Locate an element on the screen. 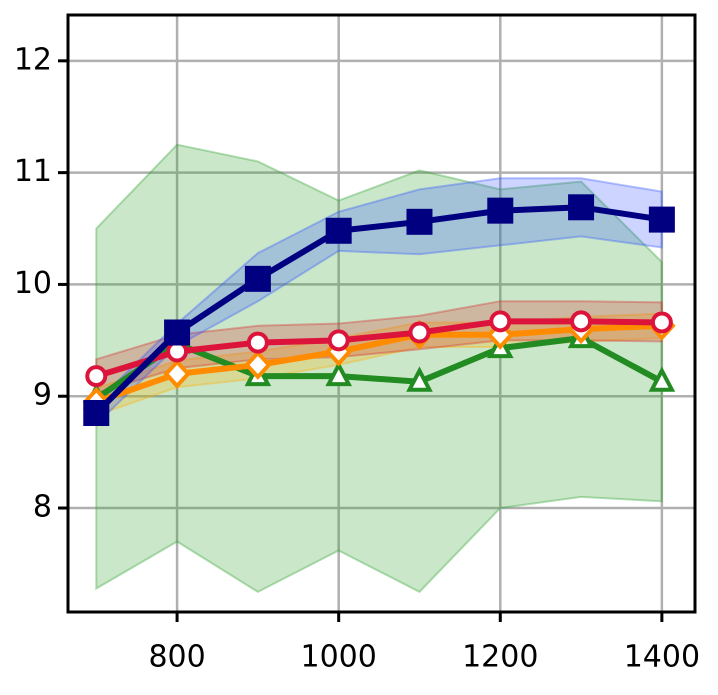 This screenshot has height=695, width=718. x-tick-label: 1400 is located at coordinates (662, 657).